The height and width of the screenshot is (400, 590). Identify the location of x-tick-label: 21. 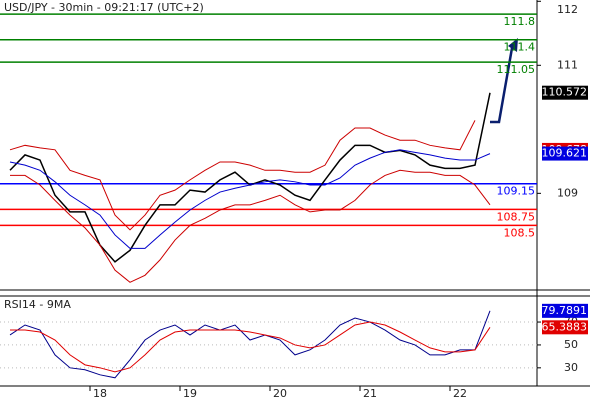
(370, 393).